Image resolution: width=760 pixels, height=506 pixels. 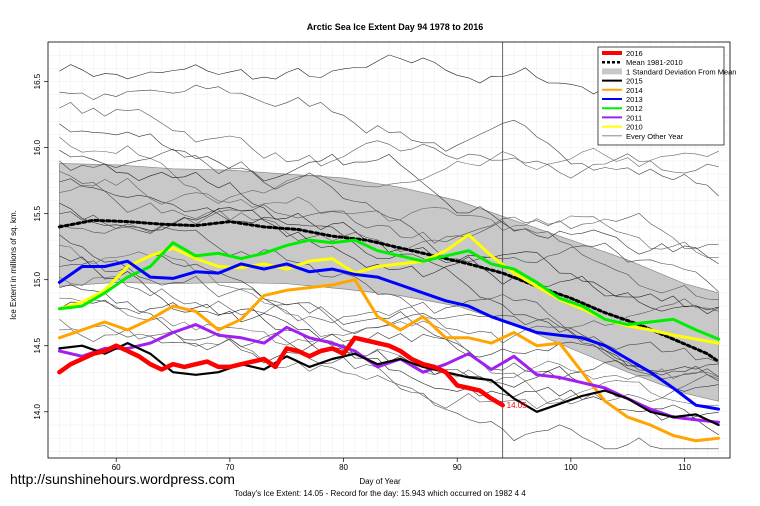 What do you see at coordinates (634, 117) in the screenshot?
I see `legend-label: 2011` at bounding box center [634, 117].